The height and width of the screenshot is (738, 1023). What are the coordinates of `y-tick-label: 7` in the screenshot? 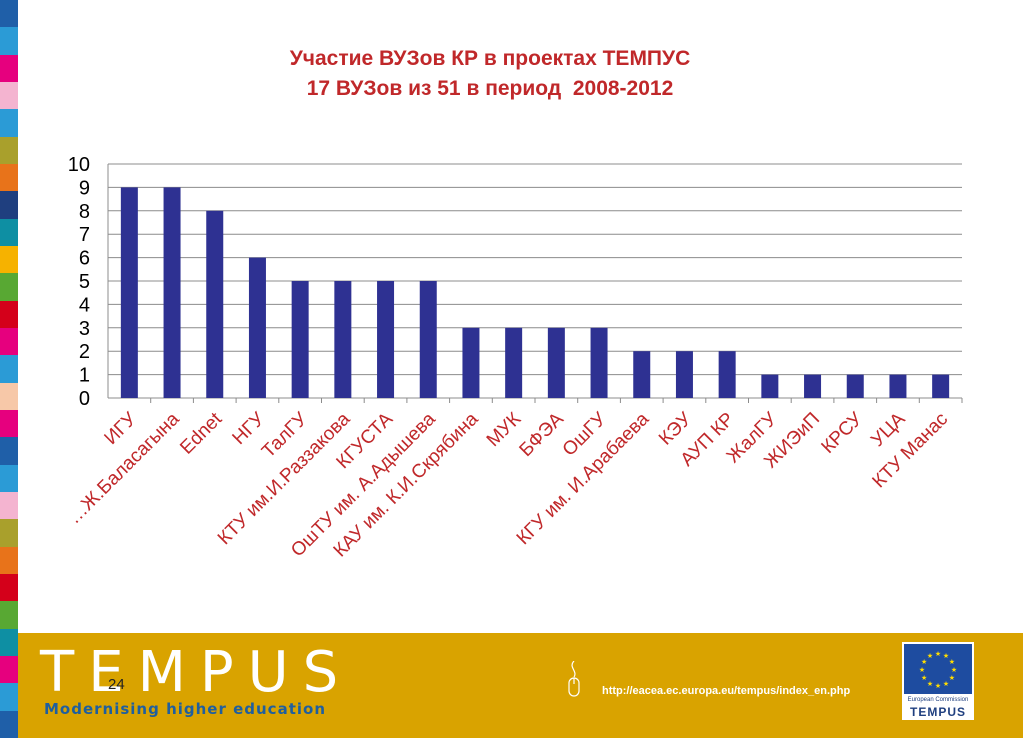 It's located at (84, 235).